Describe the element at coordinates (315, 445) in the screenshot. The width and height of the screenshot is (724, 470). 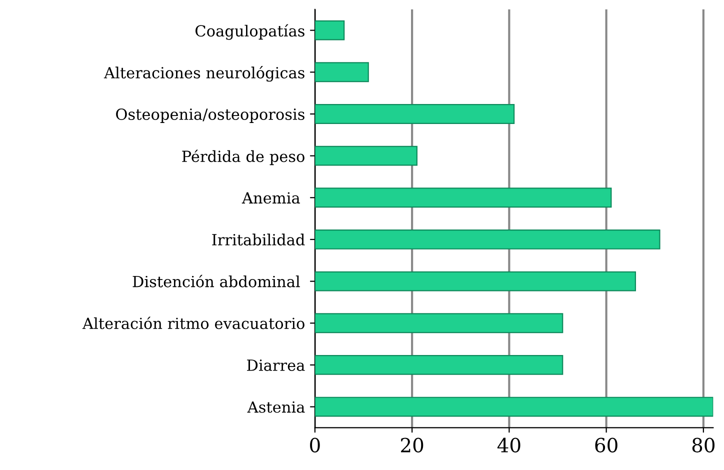
I see `x-tick-label: 0` at that location.